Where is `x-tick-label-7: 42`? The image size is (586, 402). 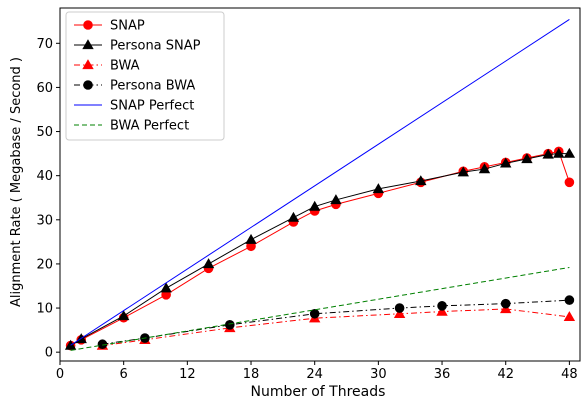
x-tick-label-7: 42 is located at coordinates (505, 374).